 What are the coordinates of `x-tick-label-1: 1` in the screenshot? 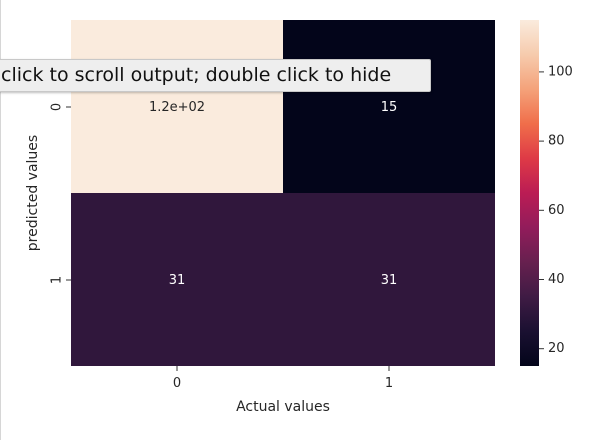 It's located at (389, 383).